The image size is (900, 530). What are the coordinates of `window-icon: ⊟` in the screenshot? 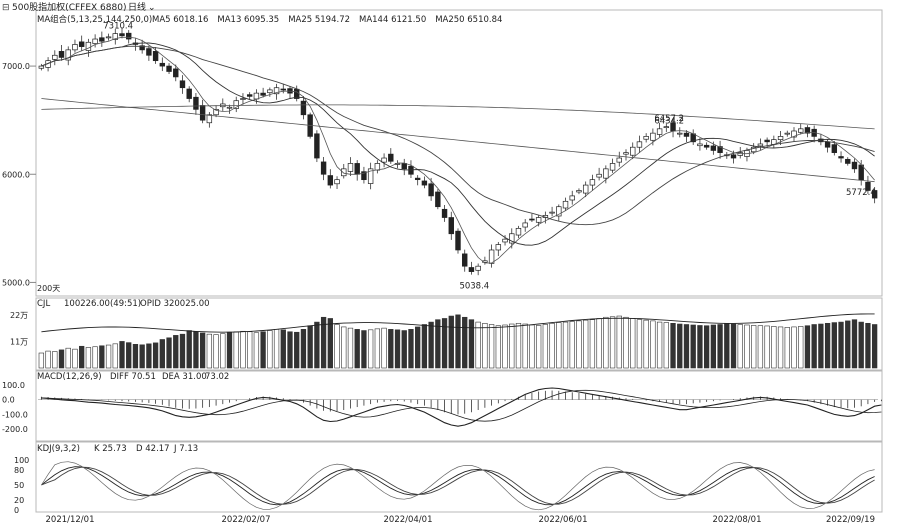 It's located at (6, 8).